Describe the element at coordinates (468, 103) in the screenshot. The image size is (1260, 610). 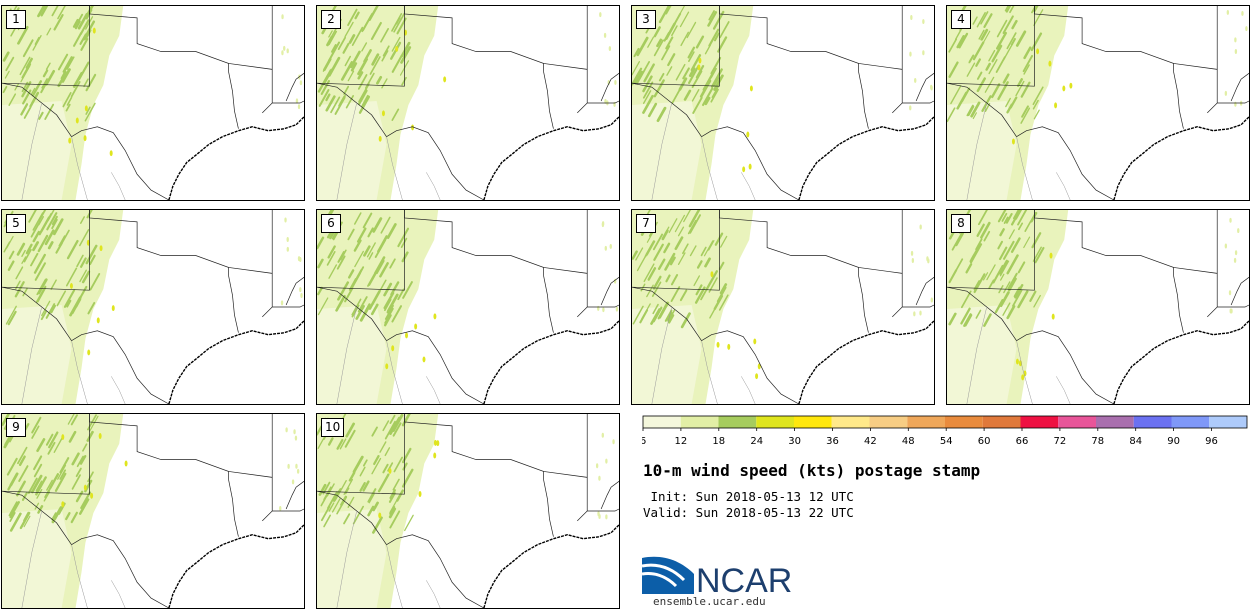
I see `member-panel-2: 2` at that location.